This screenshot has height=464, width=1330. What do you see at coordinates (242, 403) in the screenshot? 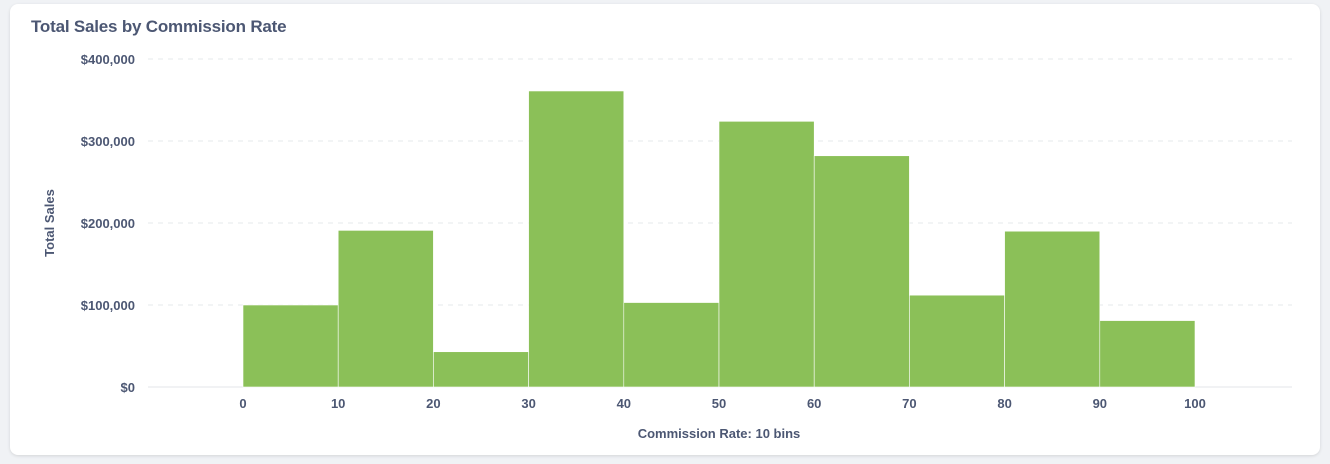
I see `x-tick-label: 0` at bounding box center [242, 403].